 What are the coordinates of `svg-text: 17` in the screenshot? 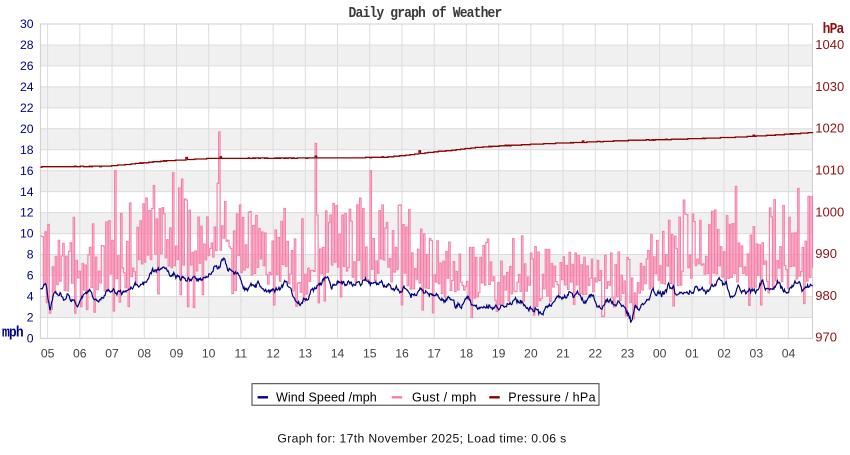 It's located at (434, 354).